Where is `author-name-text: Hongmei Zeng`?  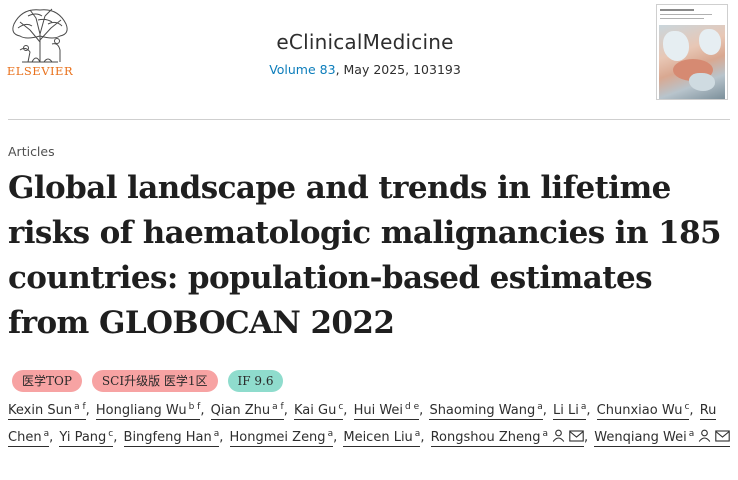
author-name-text: Hongmei Zeng is located at coordinates (277, 437).